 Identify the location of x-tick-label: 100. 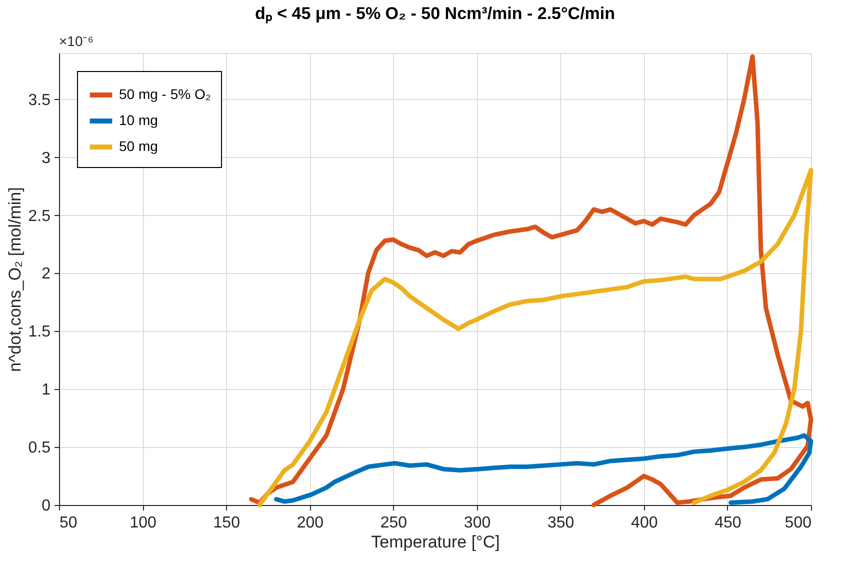
(143, 523).